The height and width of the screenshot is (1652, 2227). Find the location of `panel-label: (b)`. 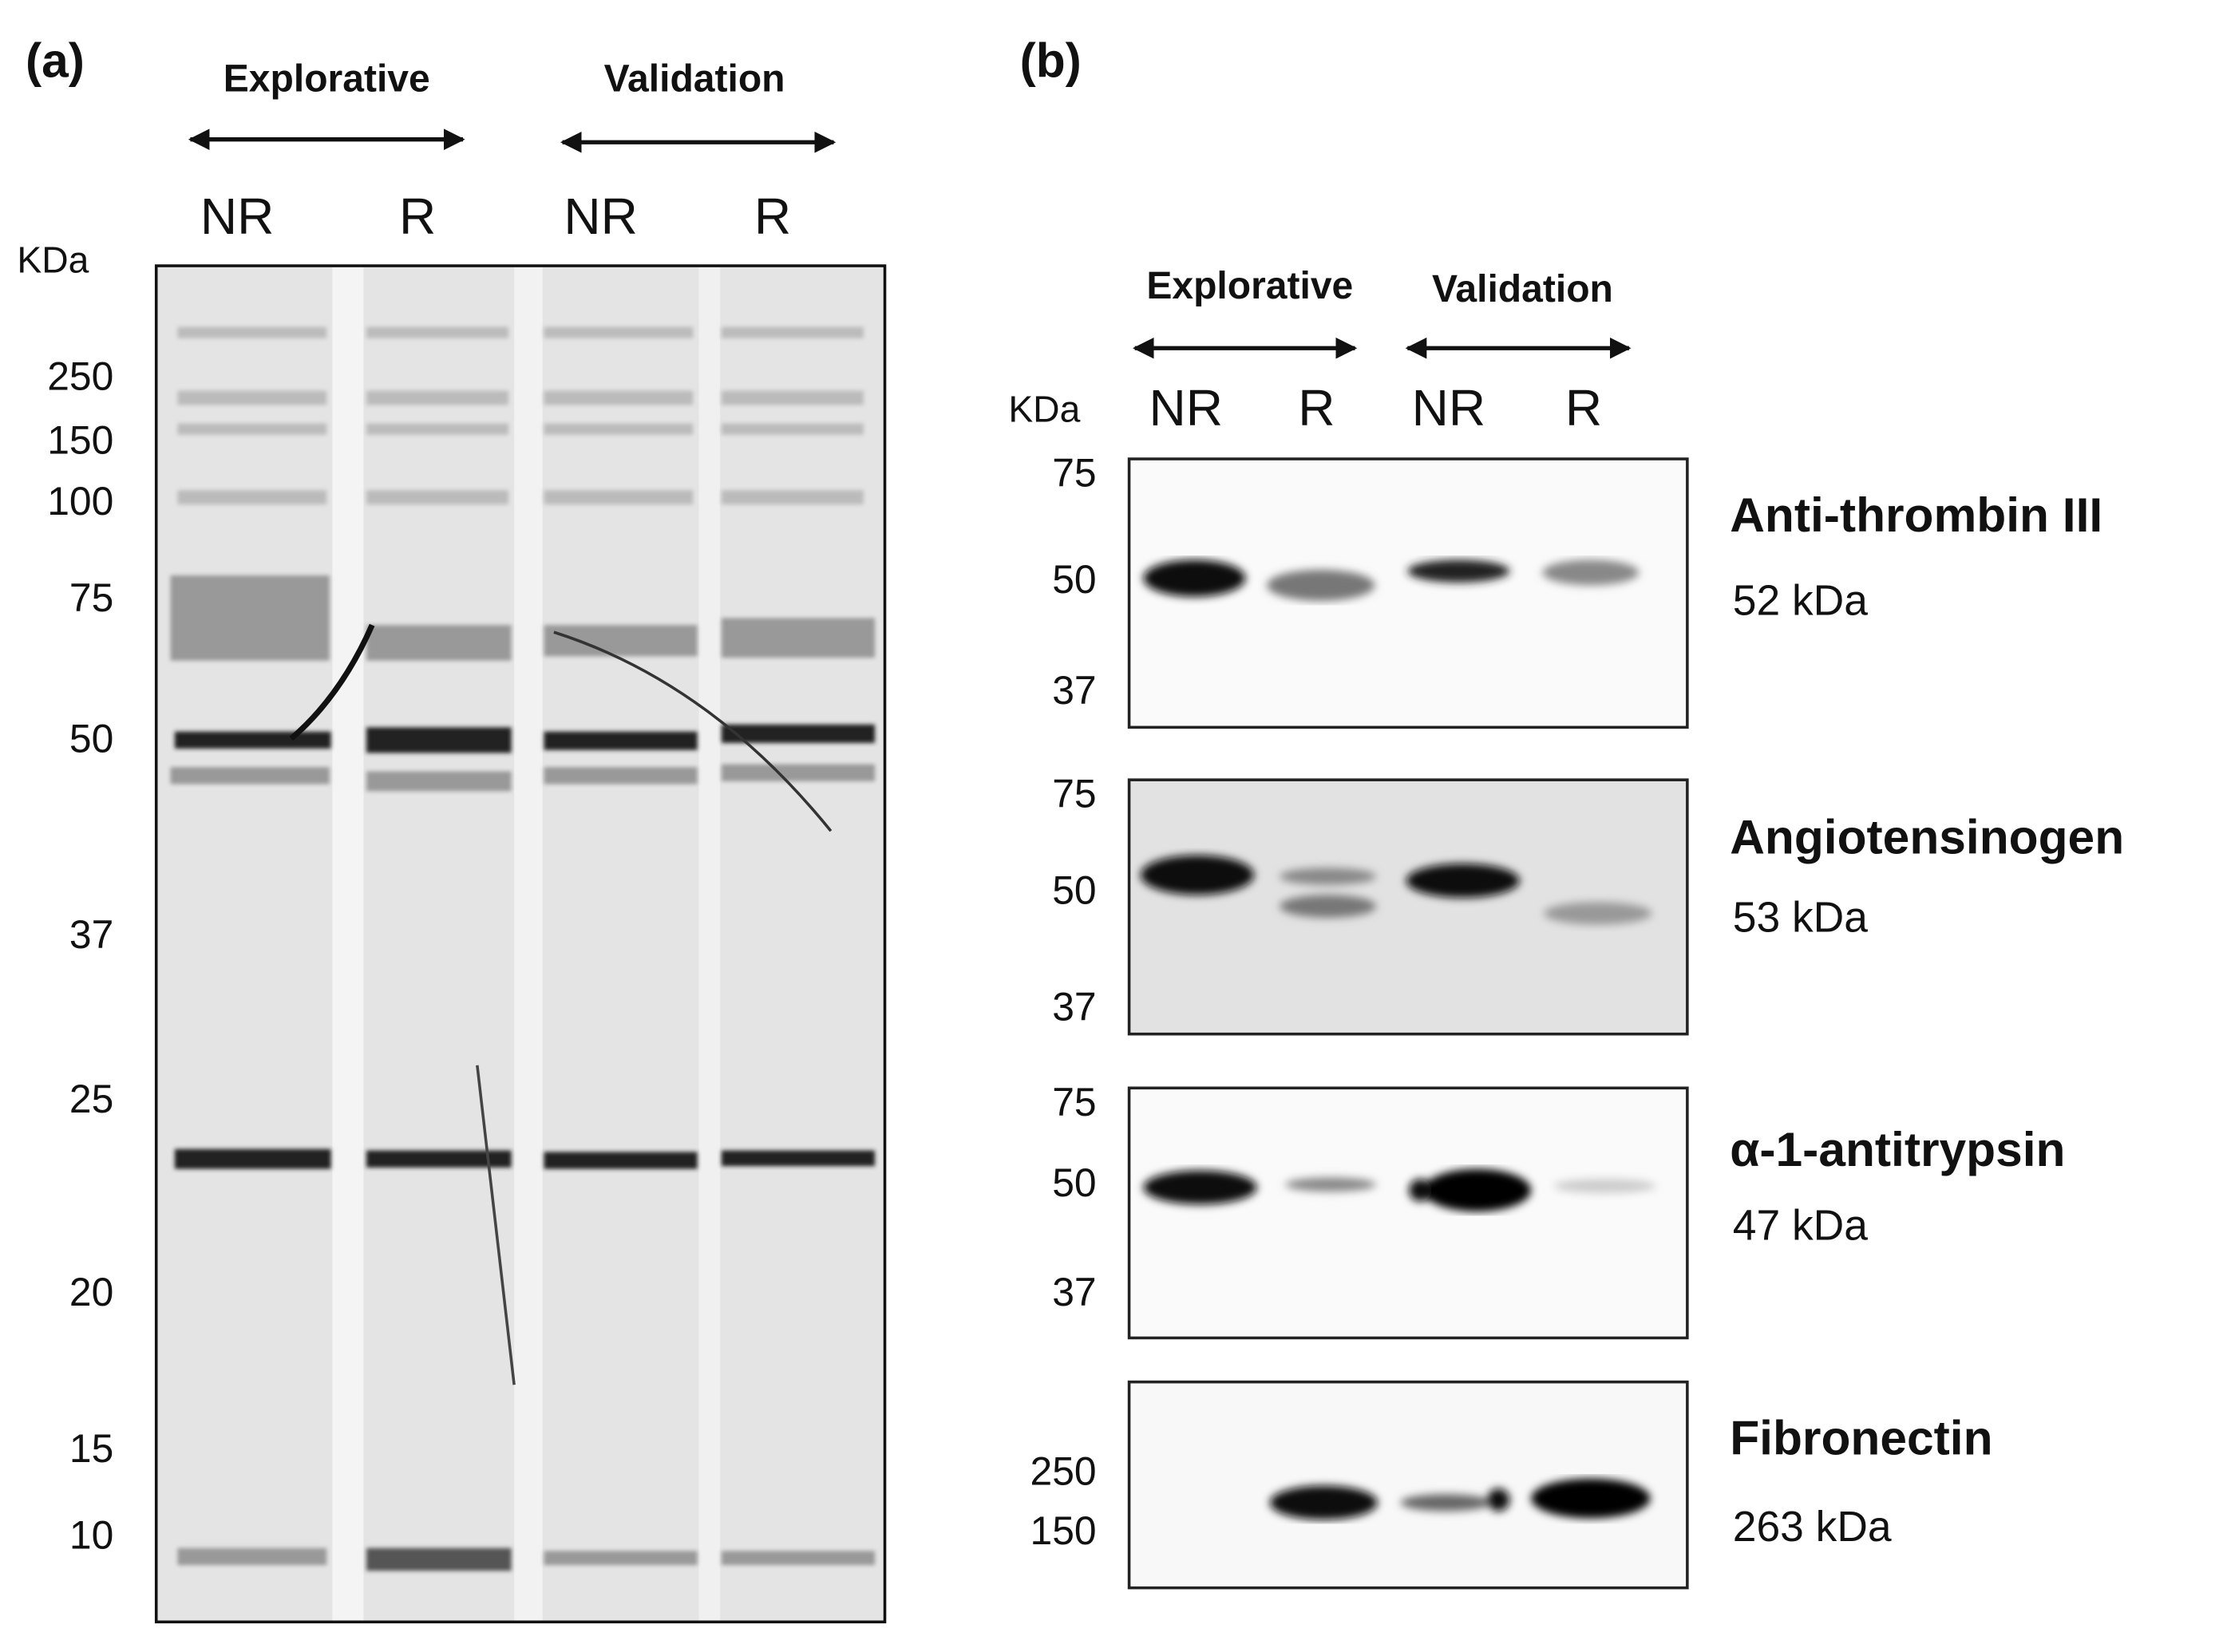

panel-label: (b) is located at coordinates (1051, 60).